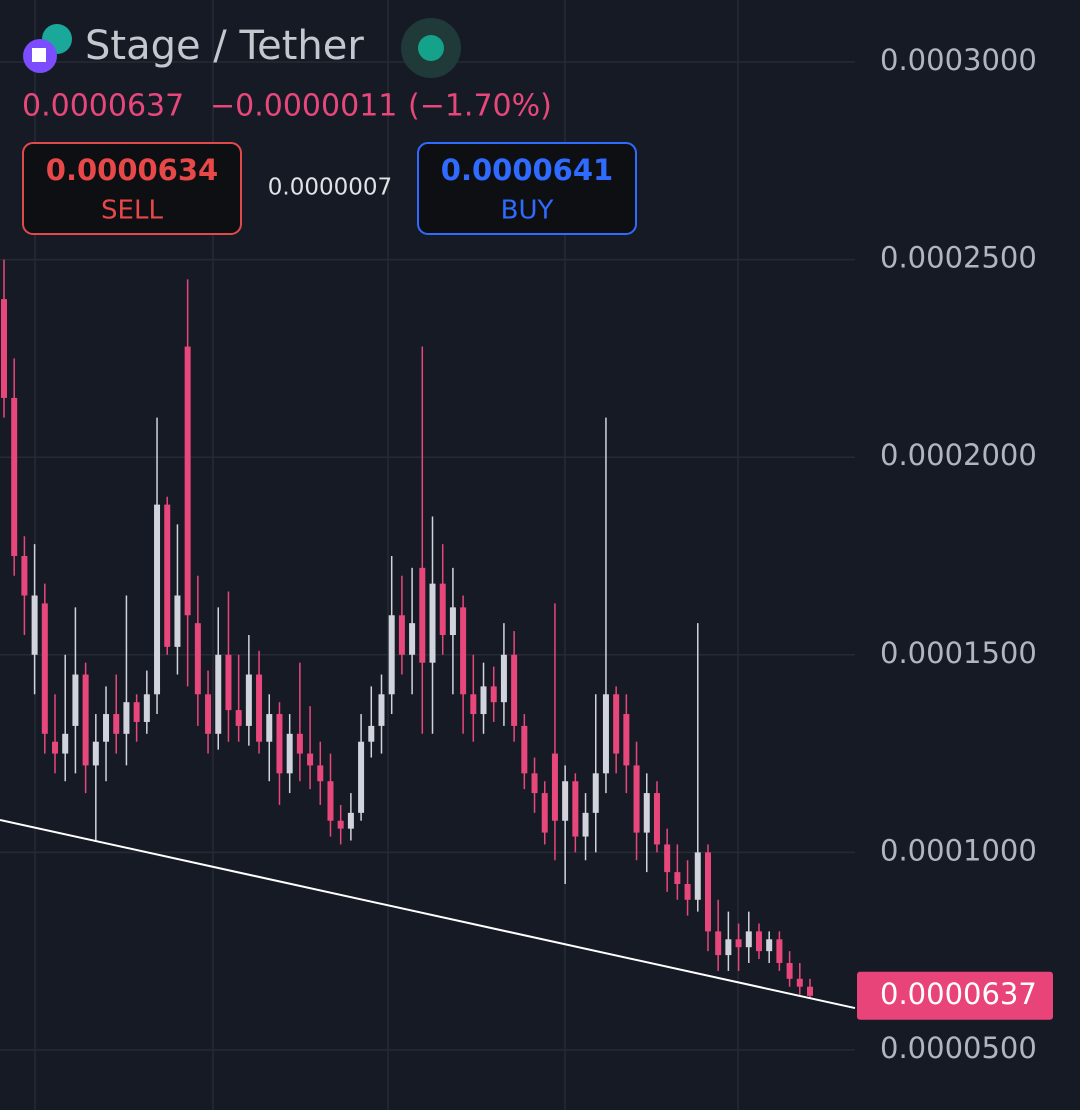  Describe the element at coordinates (132, 170) in the screenshot. I see `sell-price: 0.0000634` at that location.